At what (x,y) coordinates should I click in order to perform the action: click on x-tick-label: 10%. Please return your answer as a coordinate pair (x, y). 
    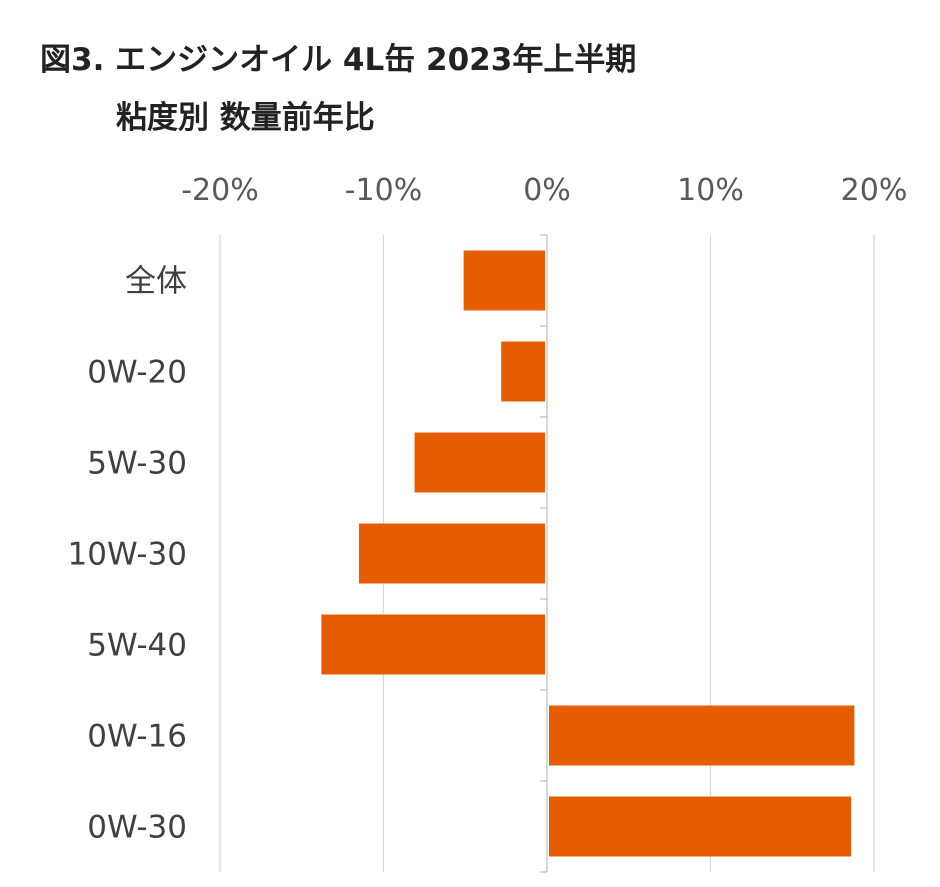
    Looking at the image, I should click on (710, 190).